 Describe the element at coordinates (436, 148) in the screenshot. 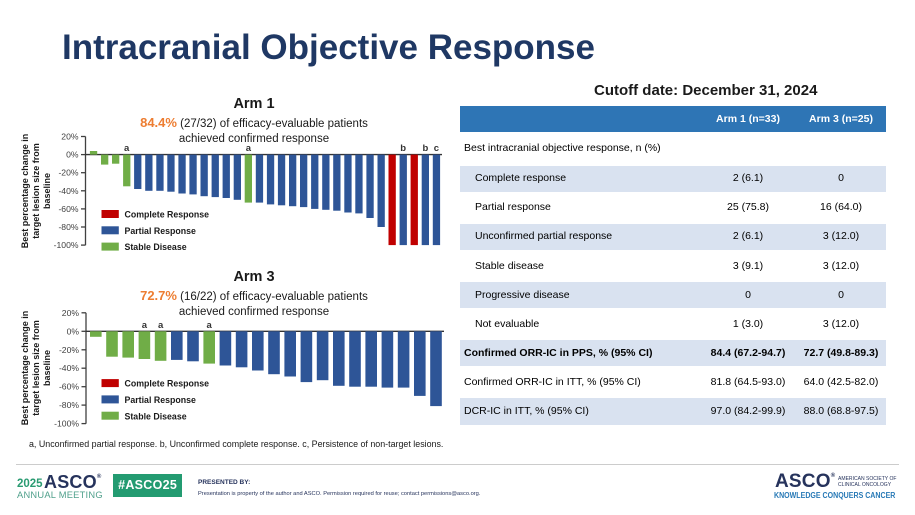

I see `svg-text: c` at that location.